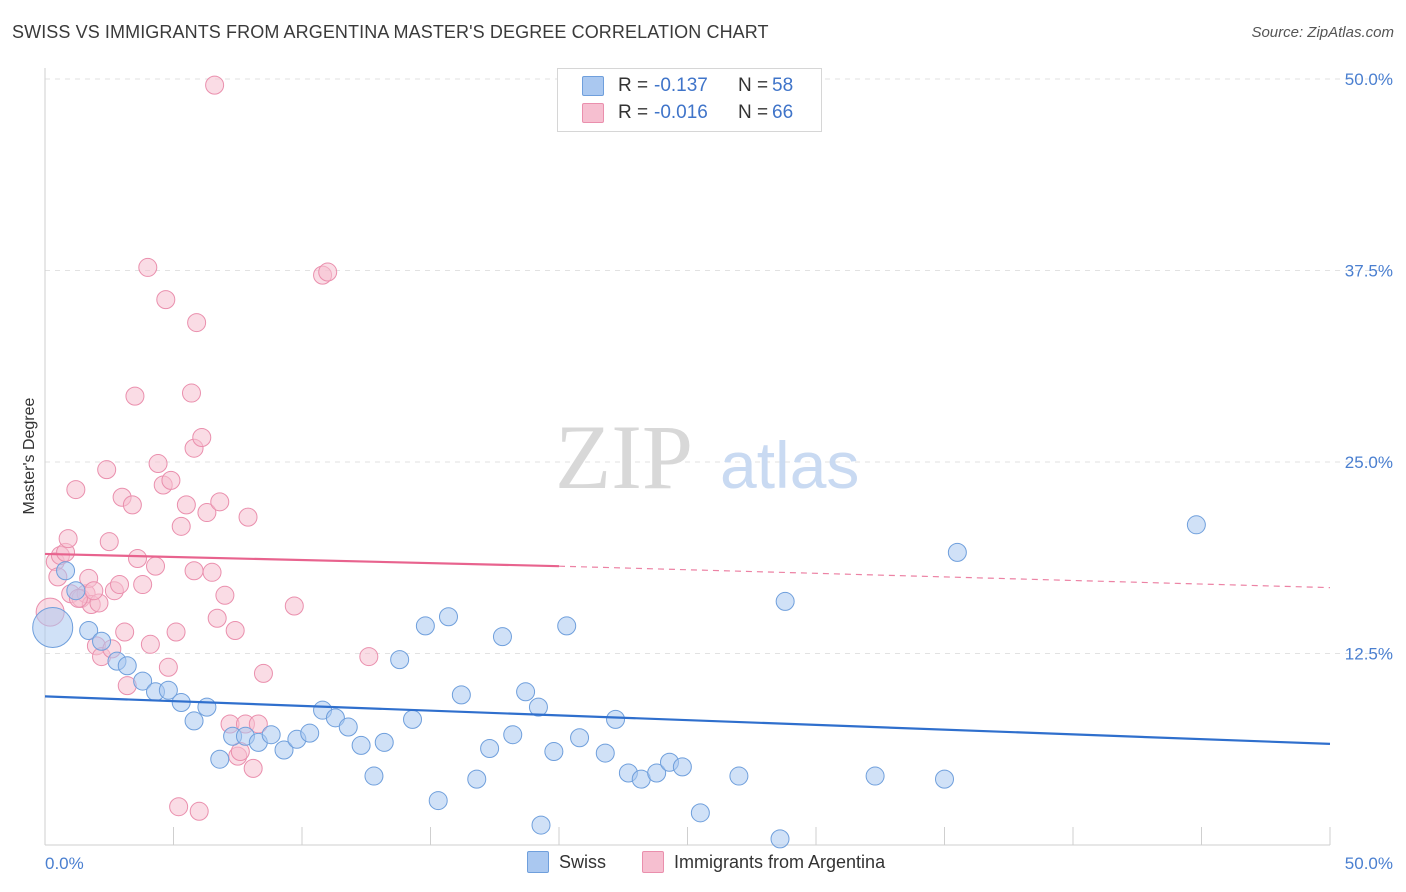 The image size is (1406, 892). Describe the element at coordinates (624, 457) in the screenshot. I see `watermark-zip: ZIP` at that location.